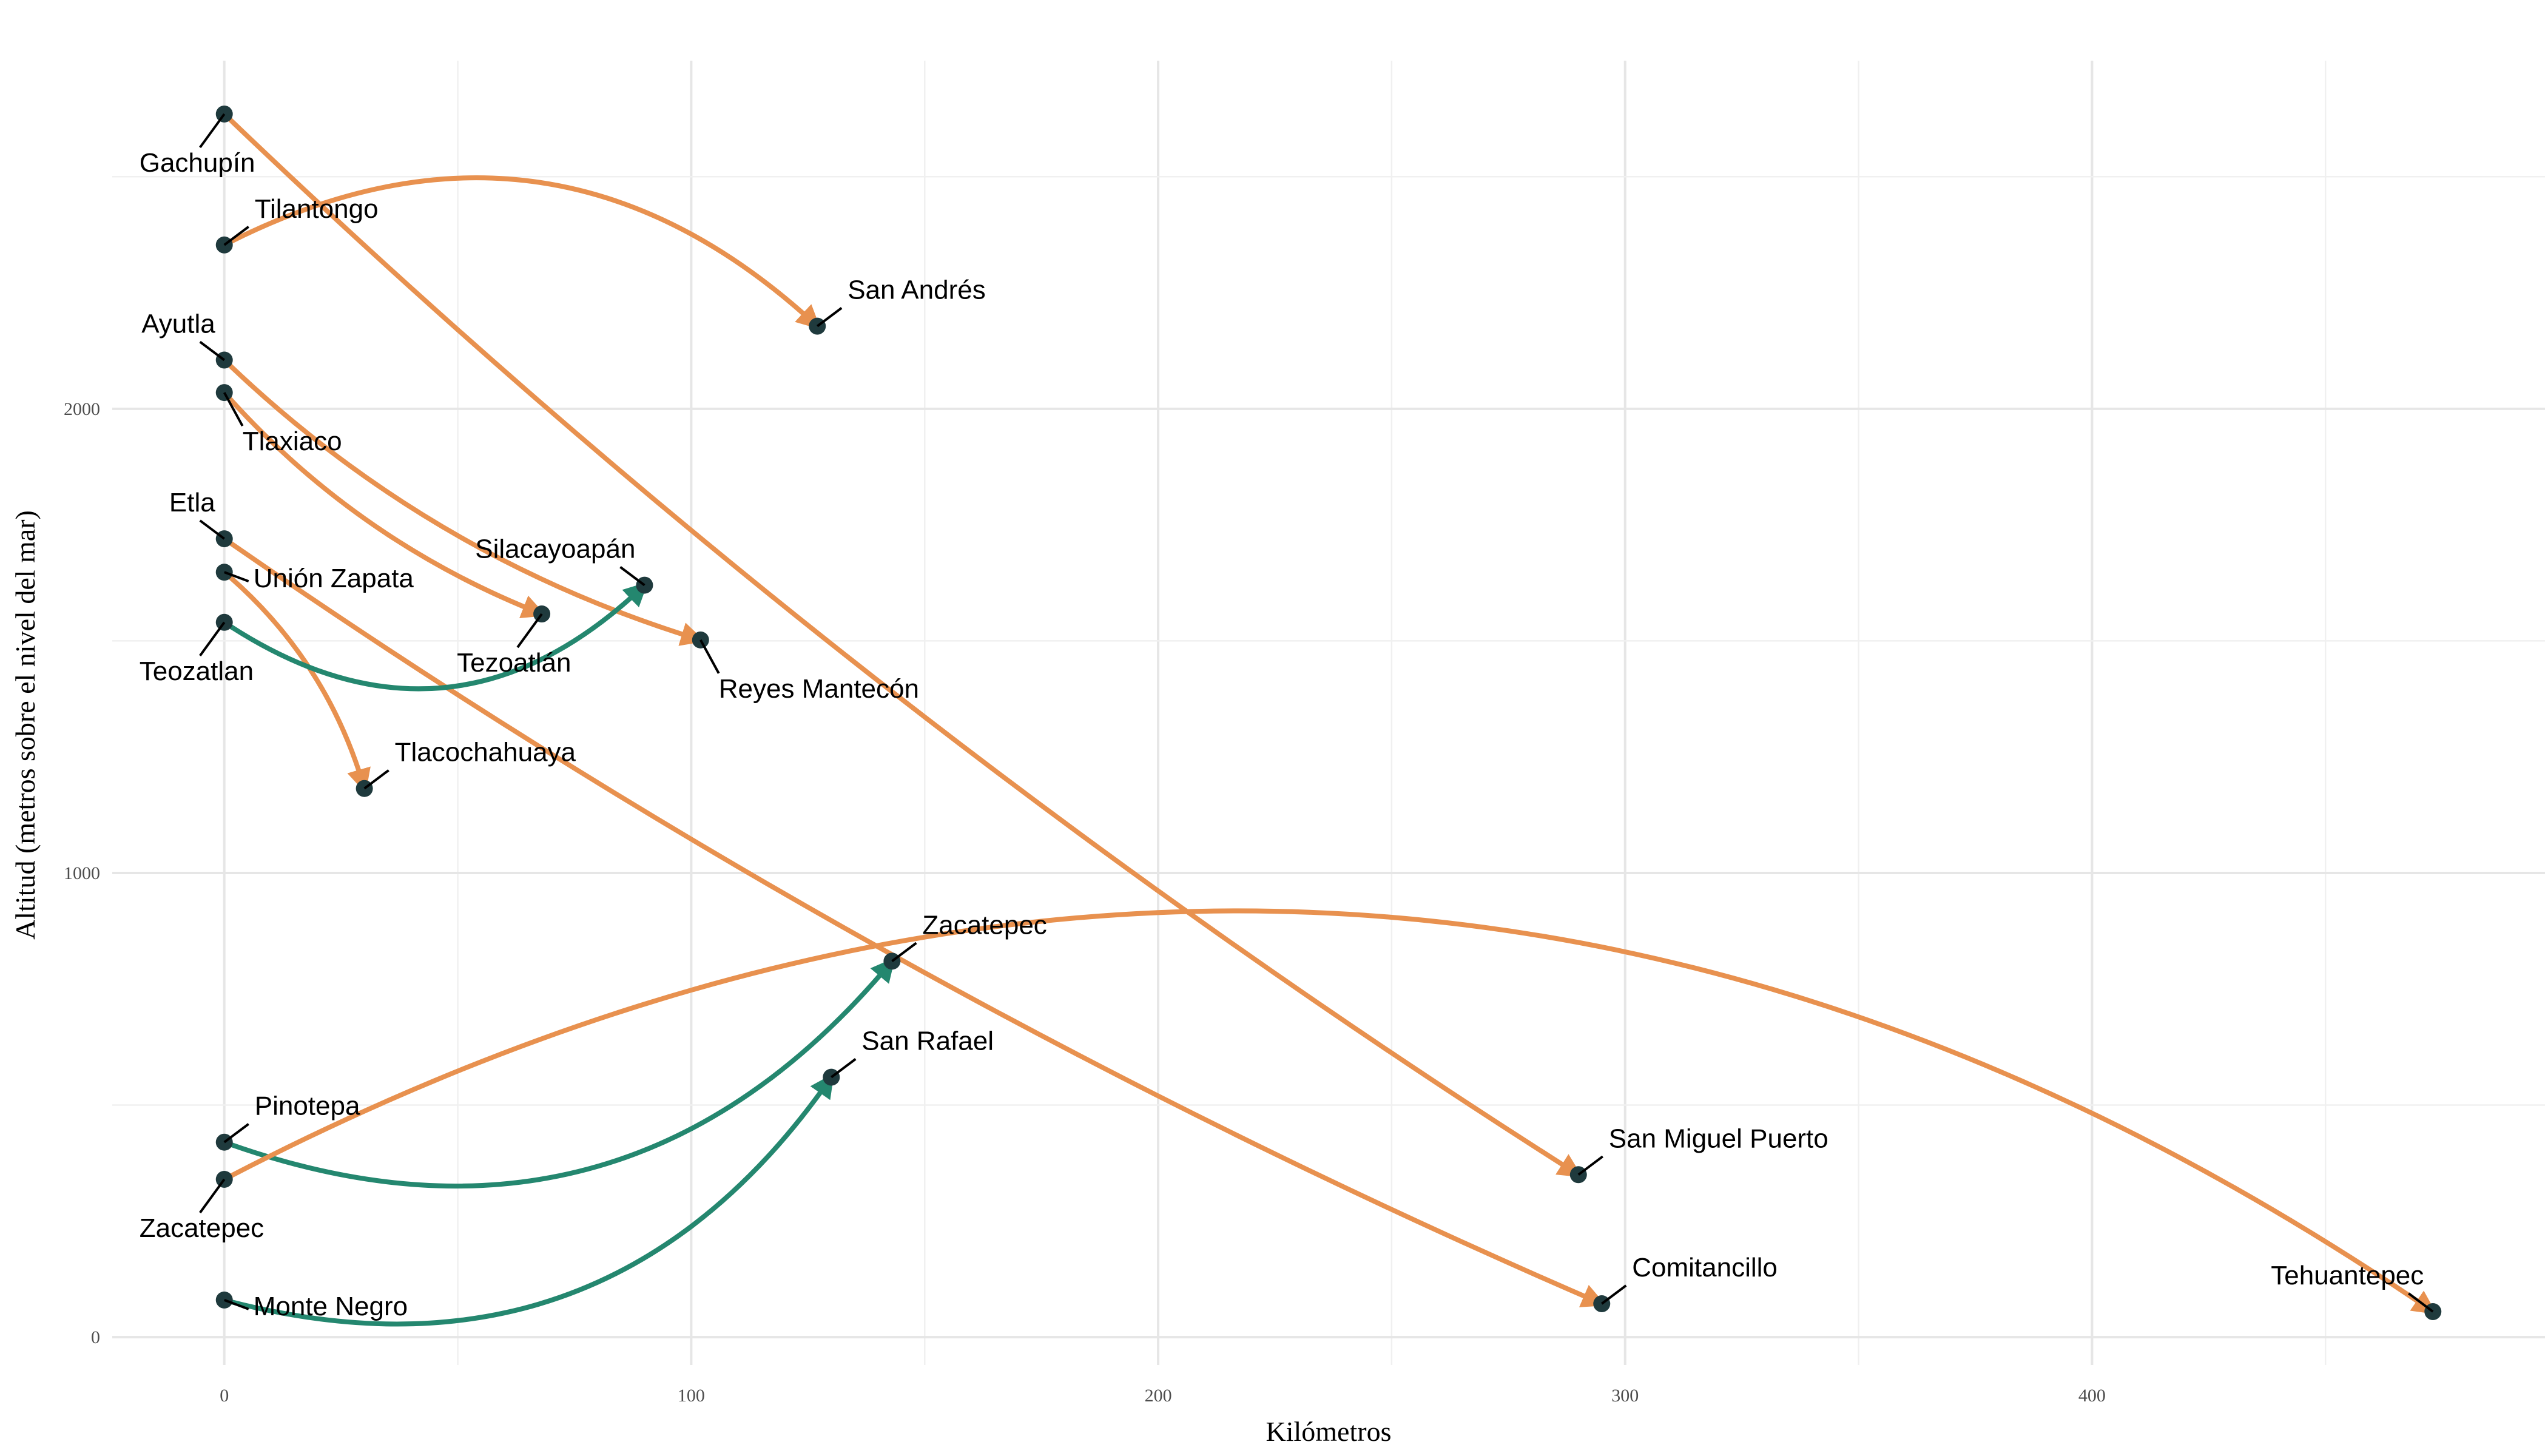  I want to click on place-label: Comitancillo, so click(1705, 1267).